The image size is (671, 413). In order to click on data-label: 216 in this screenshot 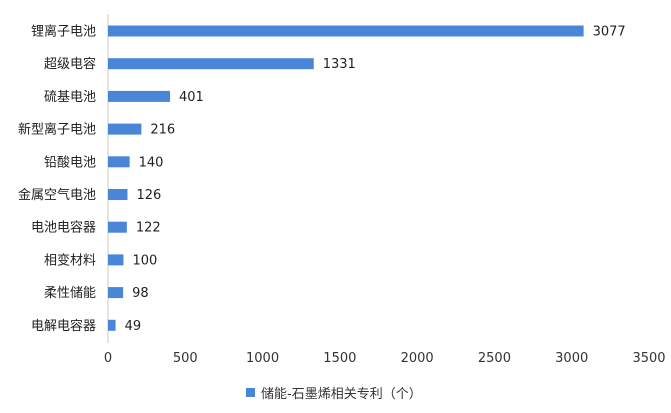, I will do `click(162, 130)`.